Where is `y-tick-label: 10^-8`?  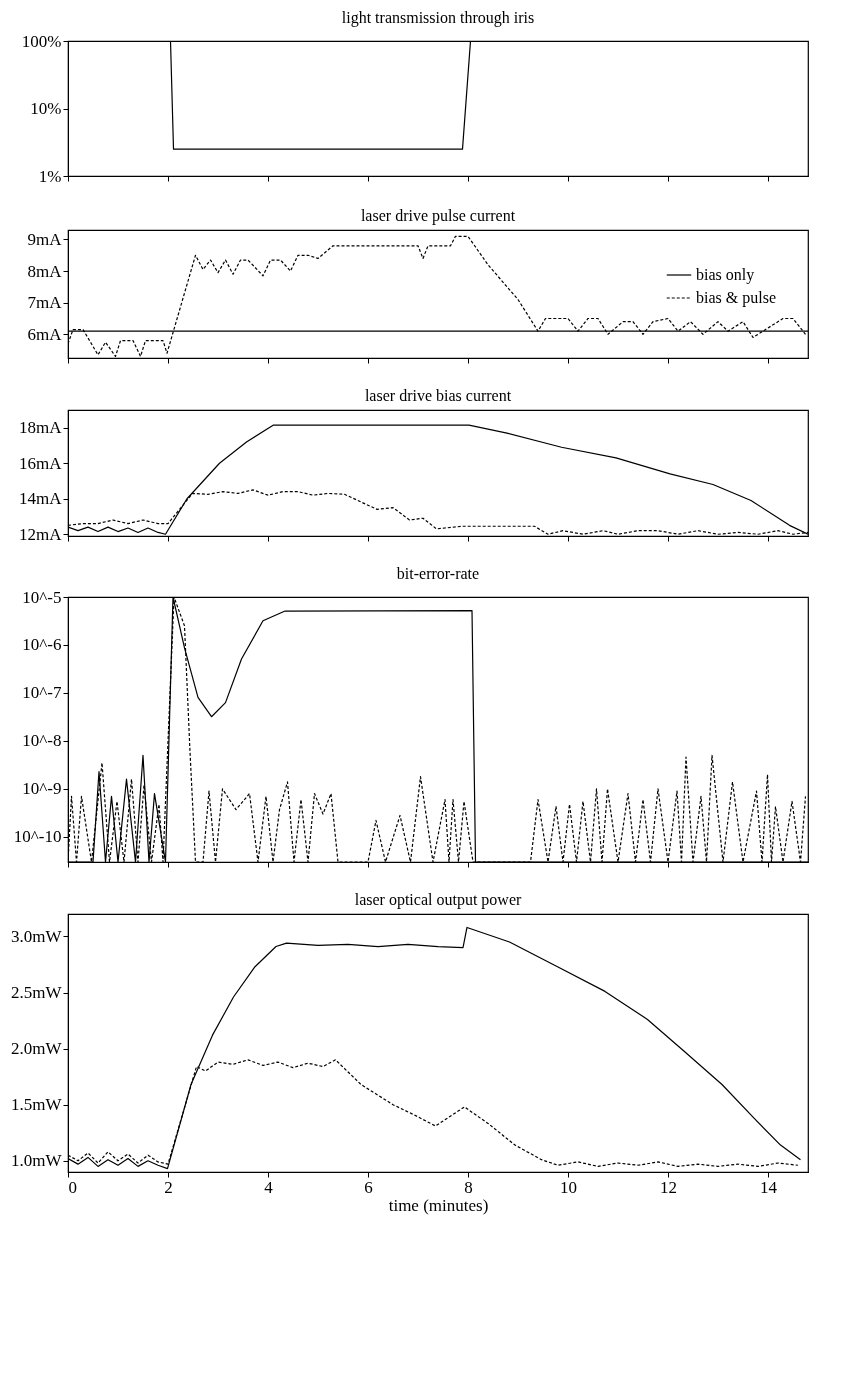
y-tick-label: 10^-8 is located at coordinates (42, 741).